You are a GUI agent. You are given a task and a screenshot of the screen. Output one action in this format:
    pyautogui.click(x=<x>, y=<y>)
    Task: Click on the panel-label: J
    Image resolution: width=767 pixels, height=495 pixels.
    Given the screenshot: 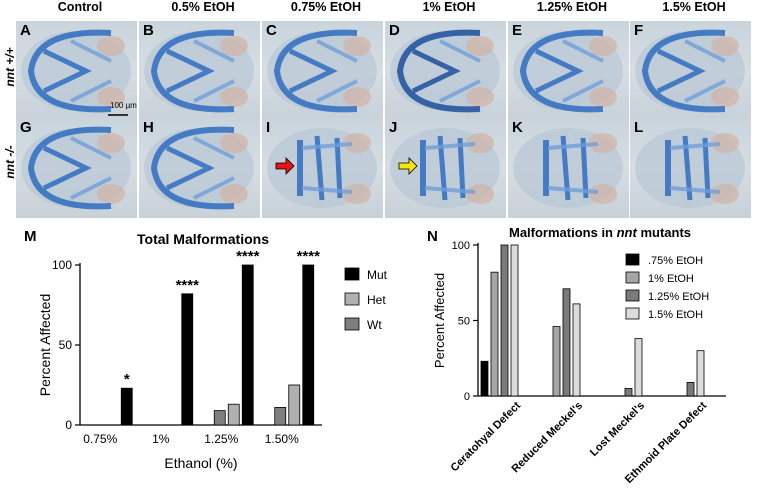 What is the action you would take?
    pyautogui.click(x=393, y=127)
    